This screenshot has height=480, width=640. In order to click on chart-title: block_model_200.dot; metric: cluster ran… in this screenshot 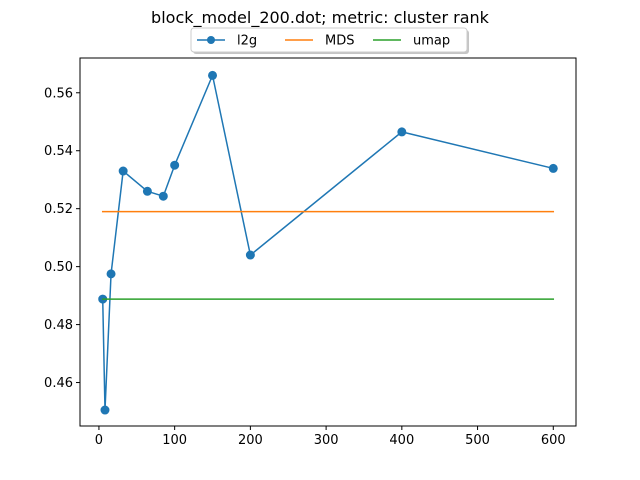, I will do `click(320, 18)`.